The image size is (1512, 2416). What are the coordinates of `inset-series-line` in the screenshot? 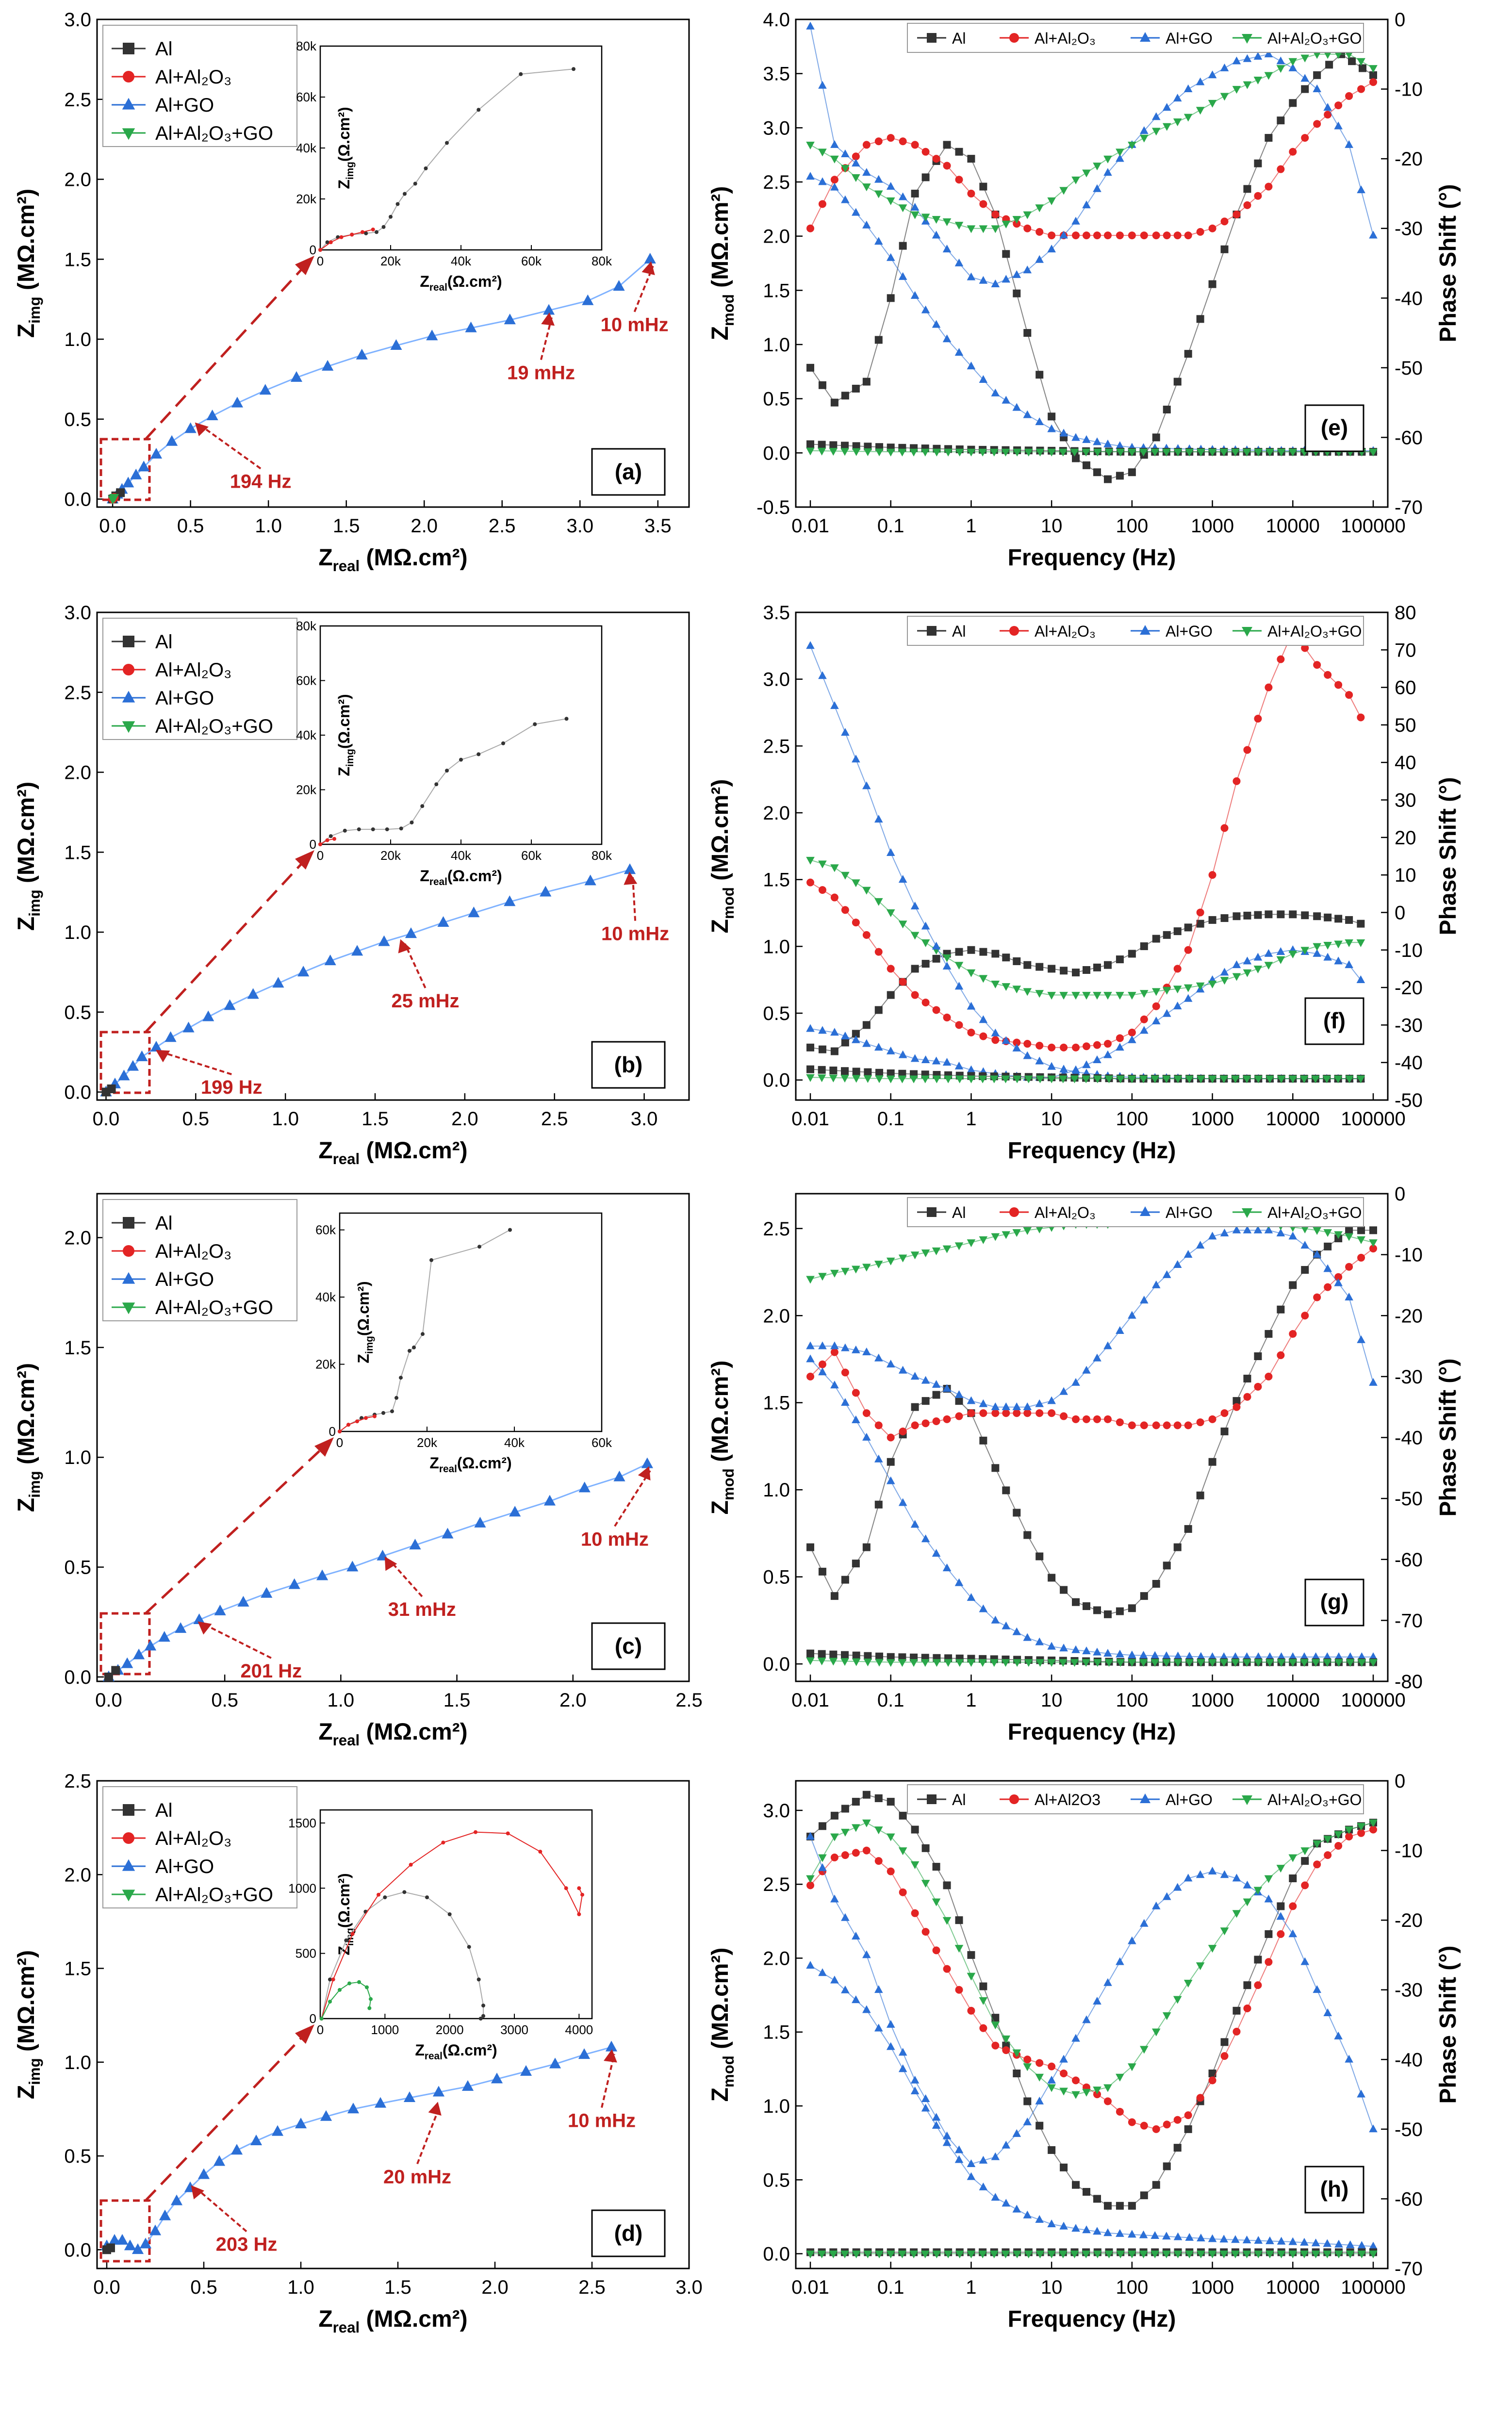 It's located at (424, 1331).